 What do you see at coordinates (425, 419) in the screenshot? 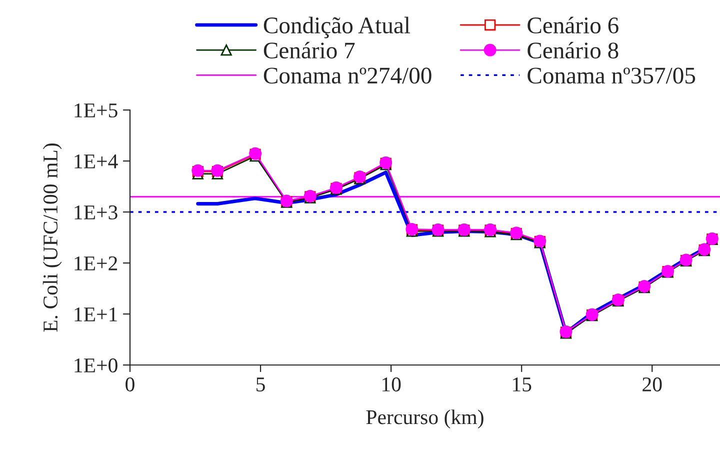
I see `x-axis-title: Percurso (km)` at bounding box center [425, 419].